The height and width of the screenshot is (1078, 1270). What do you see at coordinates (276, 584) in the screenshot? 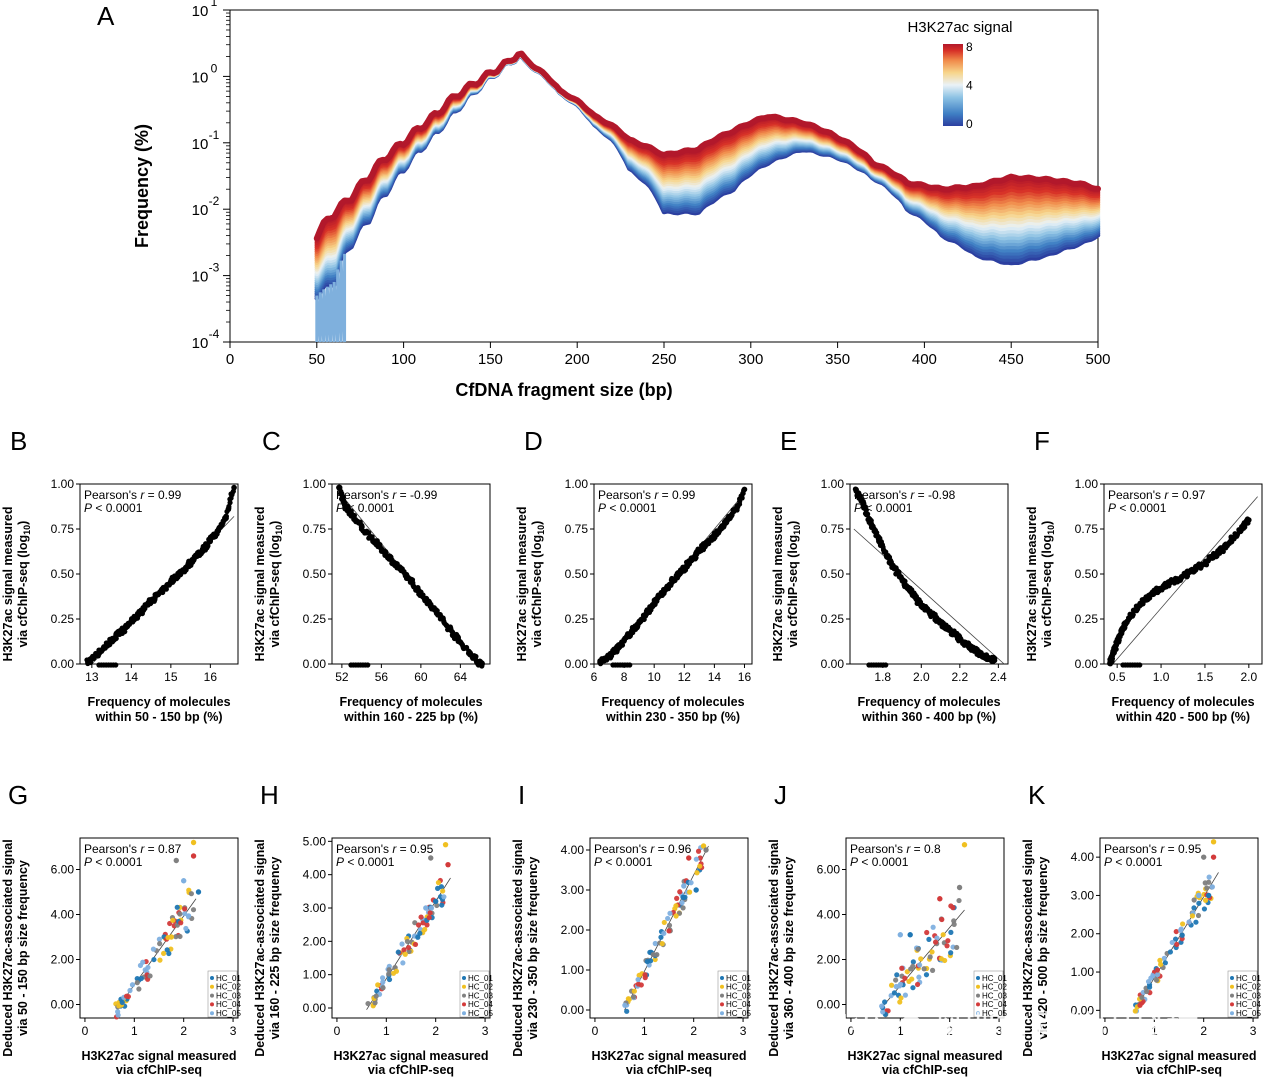
I see `y-axis-title-line2: via cfChIP-seq (log10)` at bounding box center [276, 584].